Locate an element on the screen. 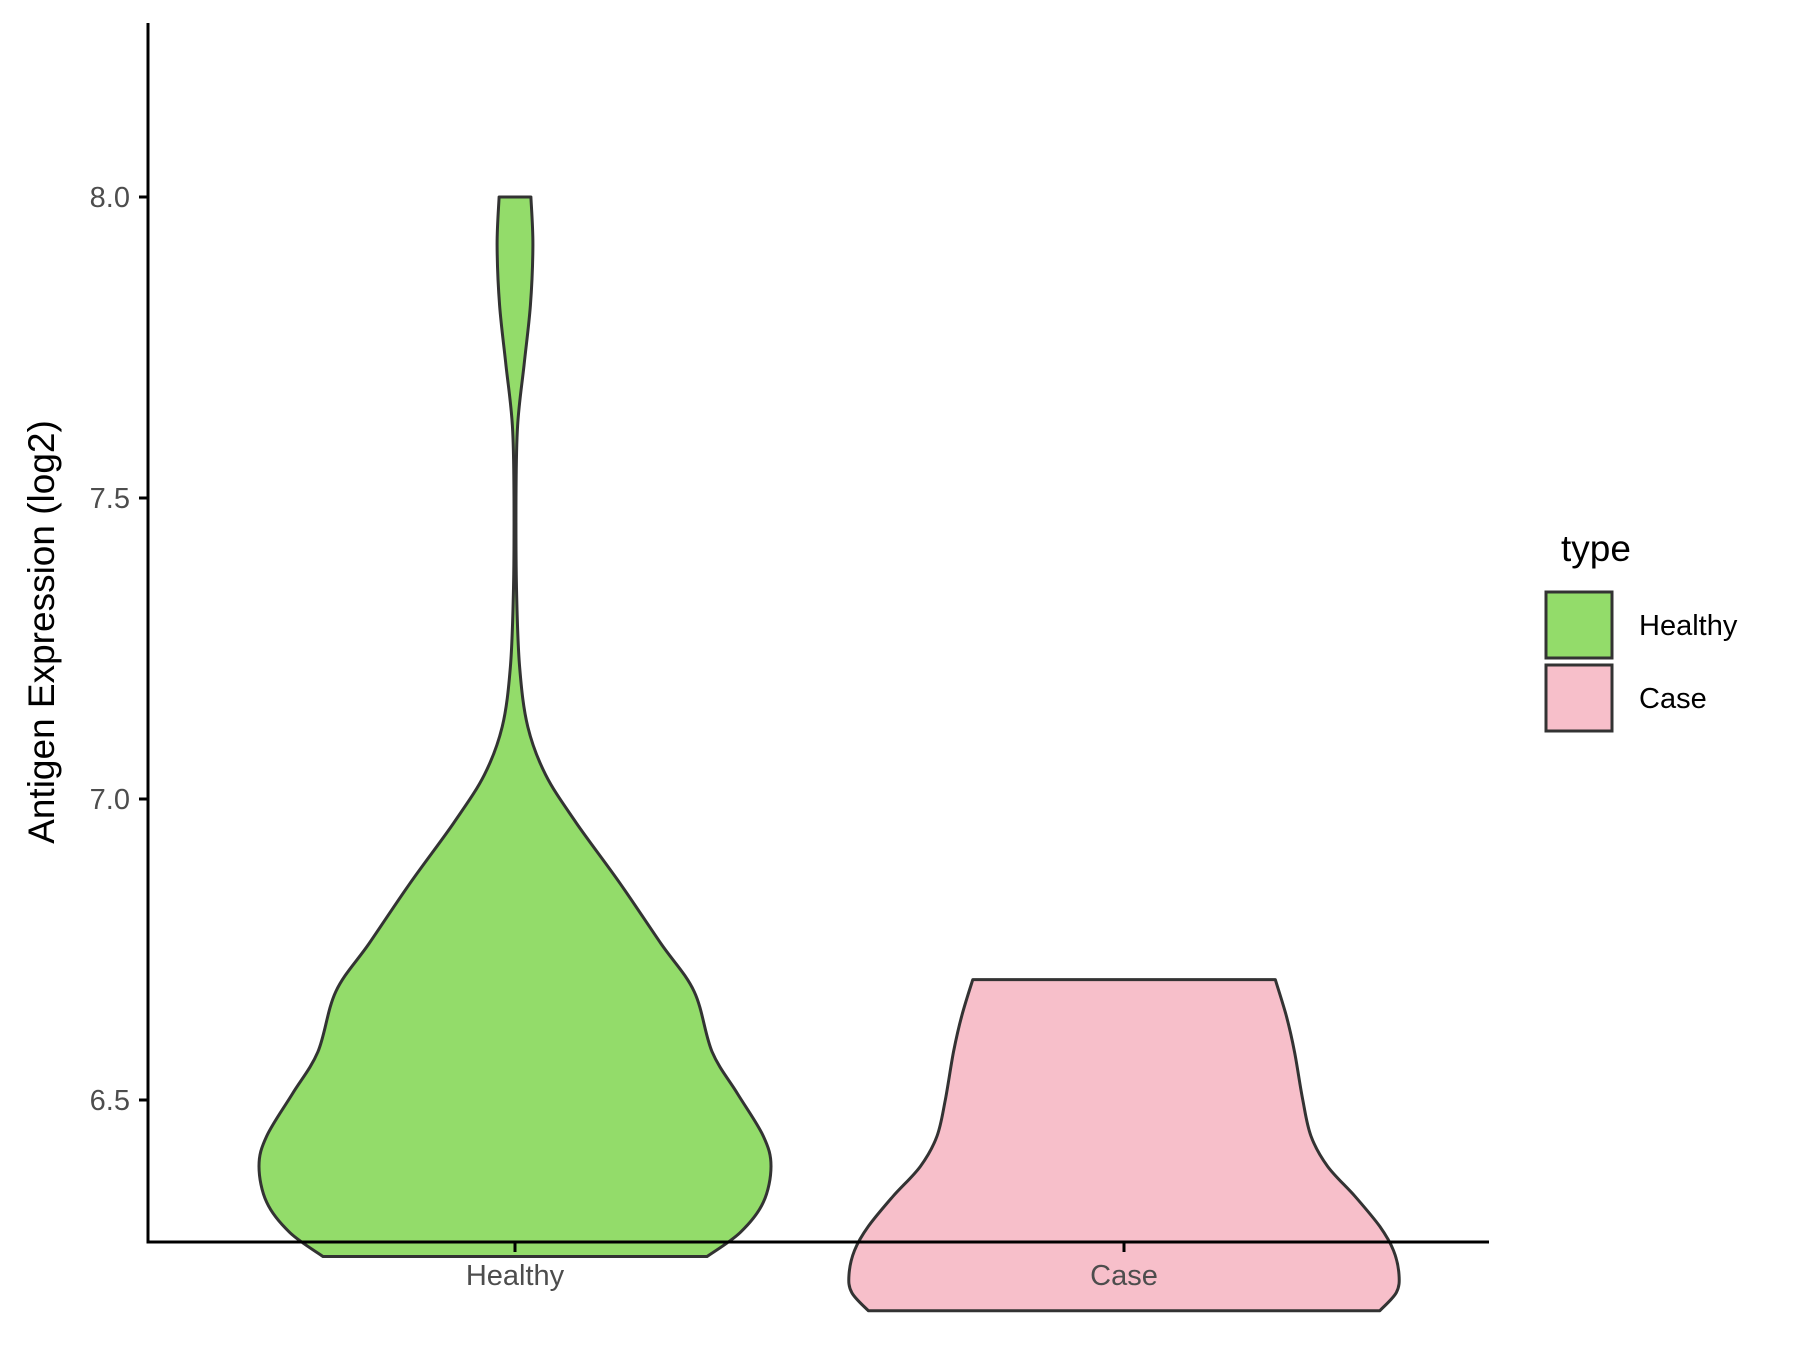 This screenshot has height=1350, width=1800. x-ticks: Healthy Case is located at coordinates (812, 1267).